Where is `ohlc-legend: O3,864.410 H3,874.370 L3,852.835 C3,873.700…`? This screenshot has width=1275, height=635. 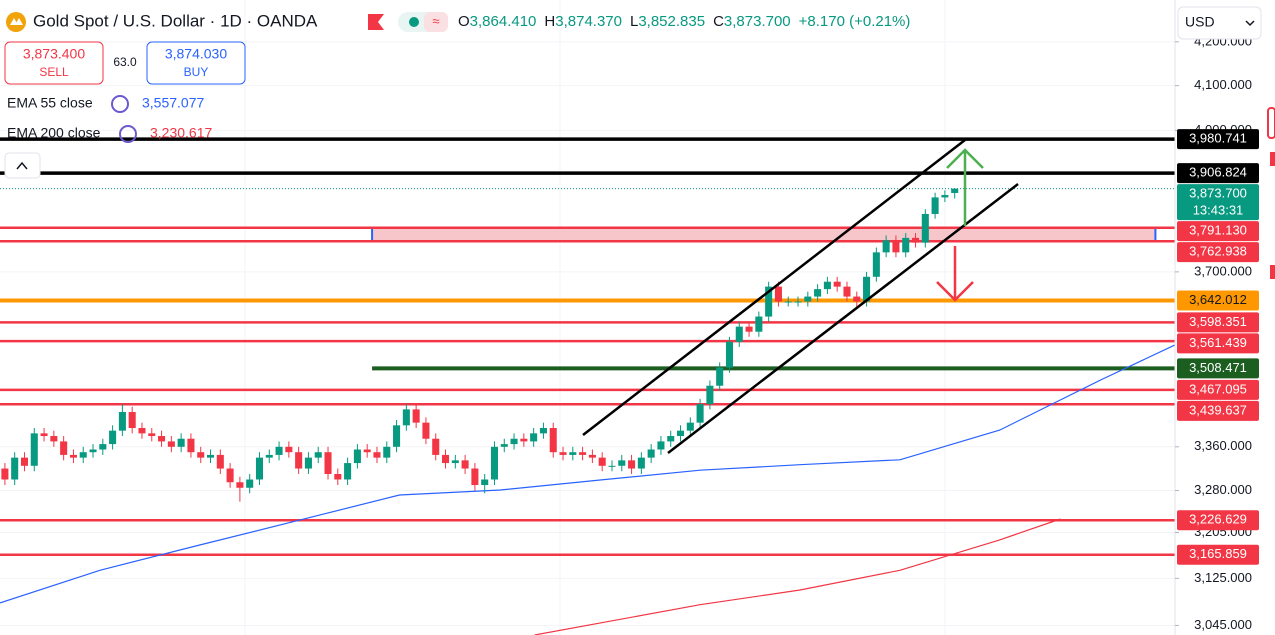 ohlc-legend: O3,864.410 H3,874.370 L3,852.835 C3,873.700… is located at coordinates (684, 21).